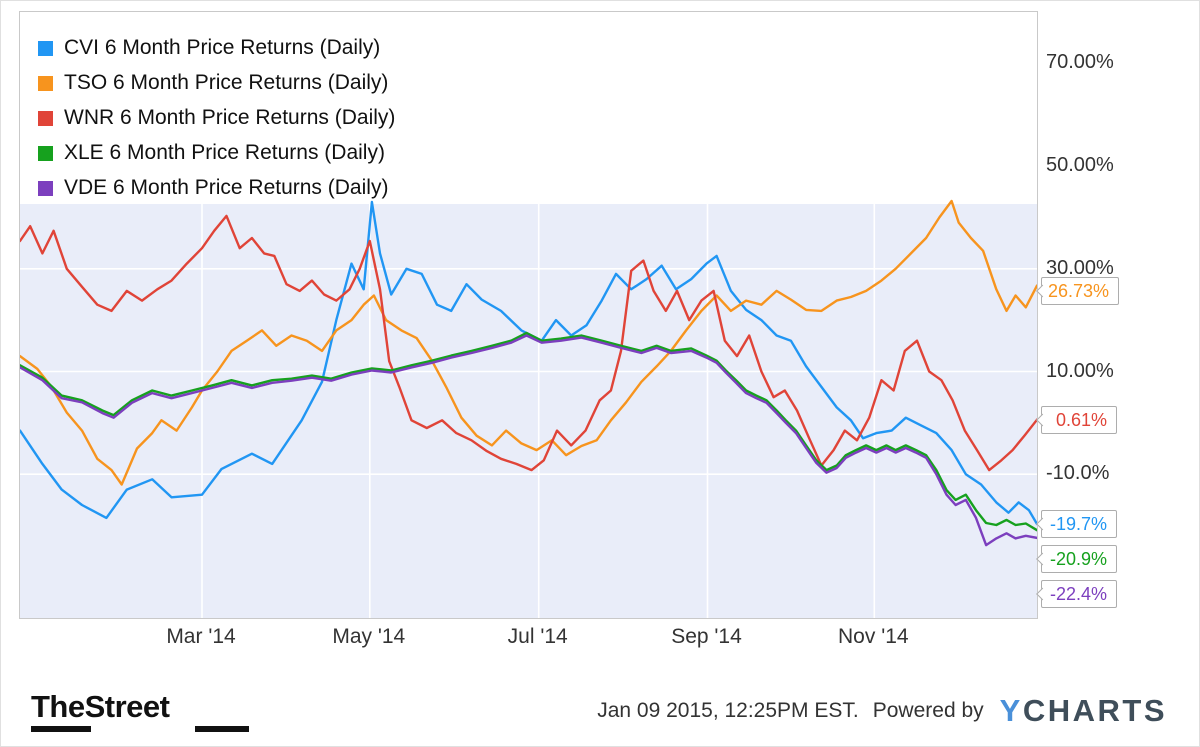  I want to click on x-axis-label: Sep '14, so click(706, 636).